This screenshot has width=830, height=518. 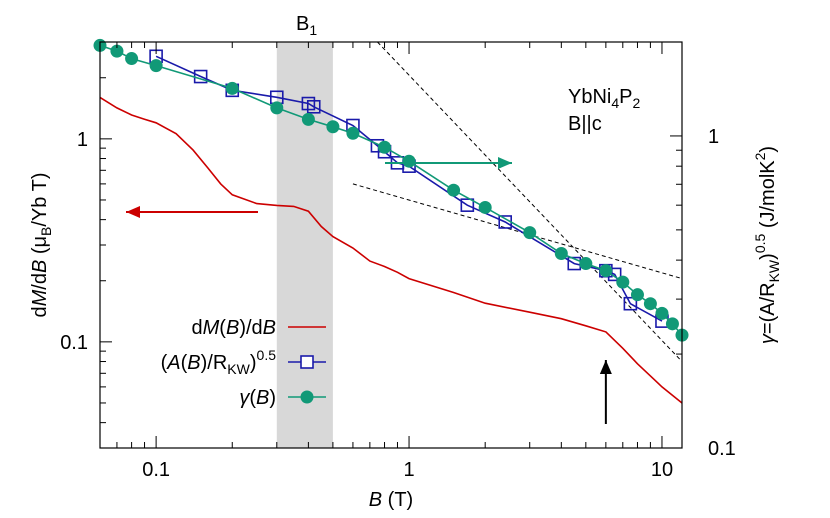 I want to click on legend-label-dmdb: dM(B)/dB, so click(x=234, y=328).